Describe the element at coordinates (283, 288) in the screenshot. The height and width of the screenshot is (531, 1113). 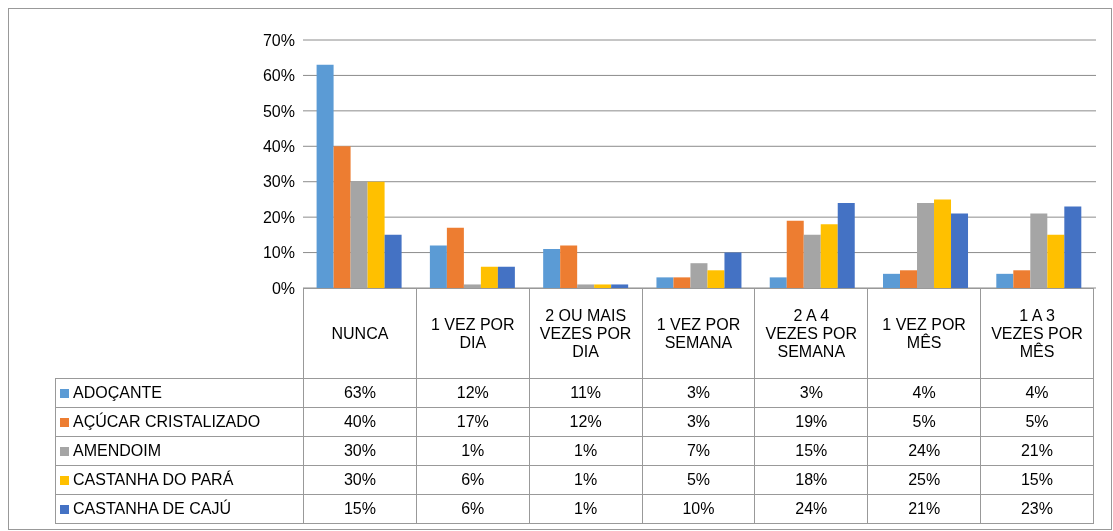
I see `y-tick-label: 0%` at that location.